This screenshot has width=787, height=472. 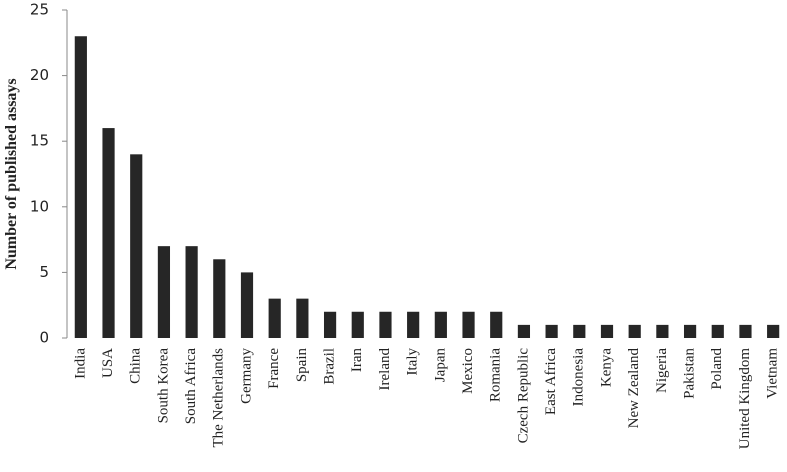 What do you see at coordinates (468, 371) in the screenshot?
I see `x-tick-label: Mexico` at bounding box center [468, 371].